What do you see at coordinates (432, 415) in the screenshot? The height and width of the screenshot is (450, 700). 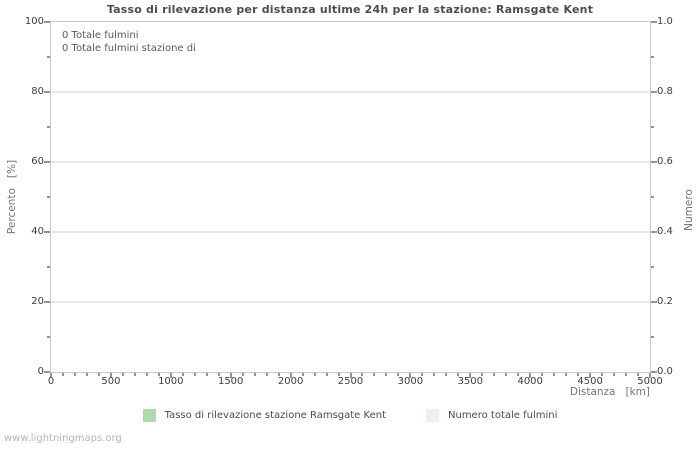 I see `legend-swatch-total-lightning` at bounding box center [432, 415].